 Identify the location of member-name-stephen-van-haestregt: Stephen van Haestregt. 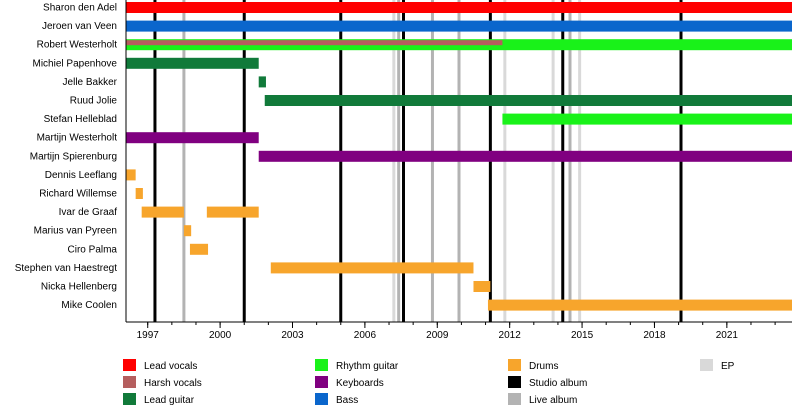
(66, 268).